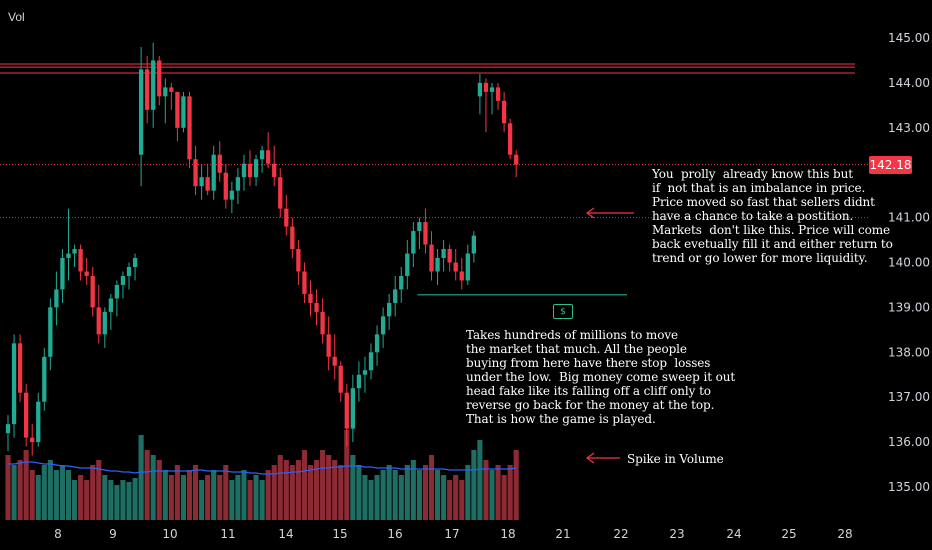 The image size is (932, 550). I want to click on imbalance-arrow-head, so click(590, 213).